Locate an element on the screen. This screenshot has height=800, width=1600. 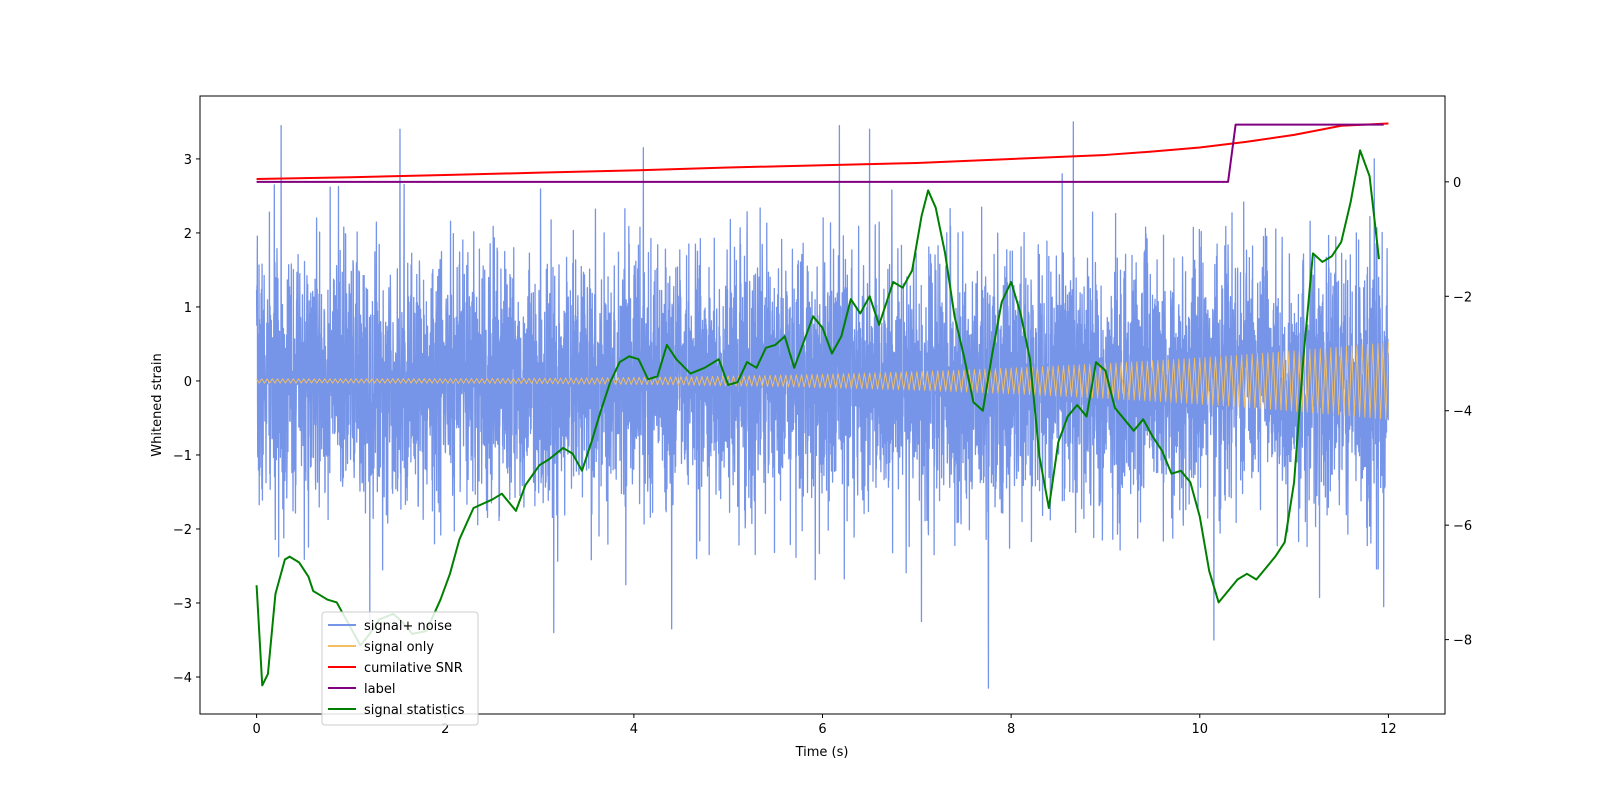
y2-tick-label: −6 is located at coordinates (1462, 526).